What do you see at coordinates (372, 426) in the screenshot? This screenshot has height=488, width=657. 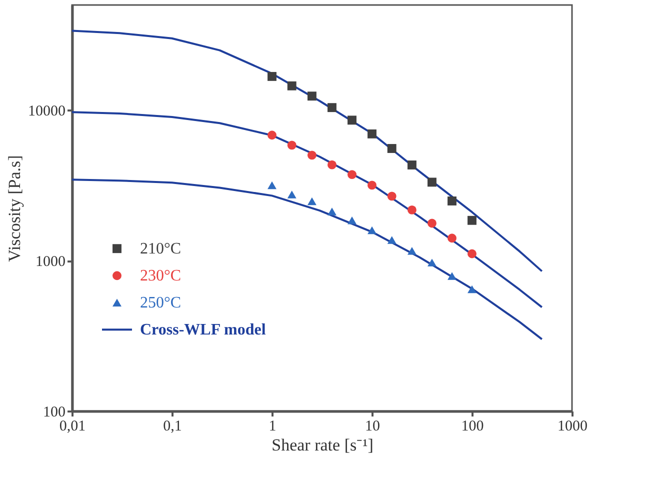 I see `x-tick-label: 10` at bounding box center [372, 426].